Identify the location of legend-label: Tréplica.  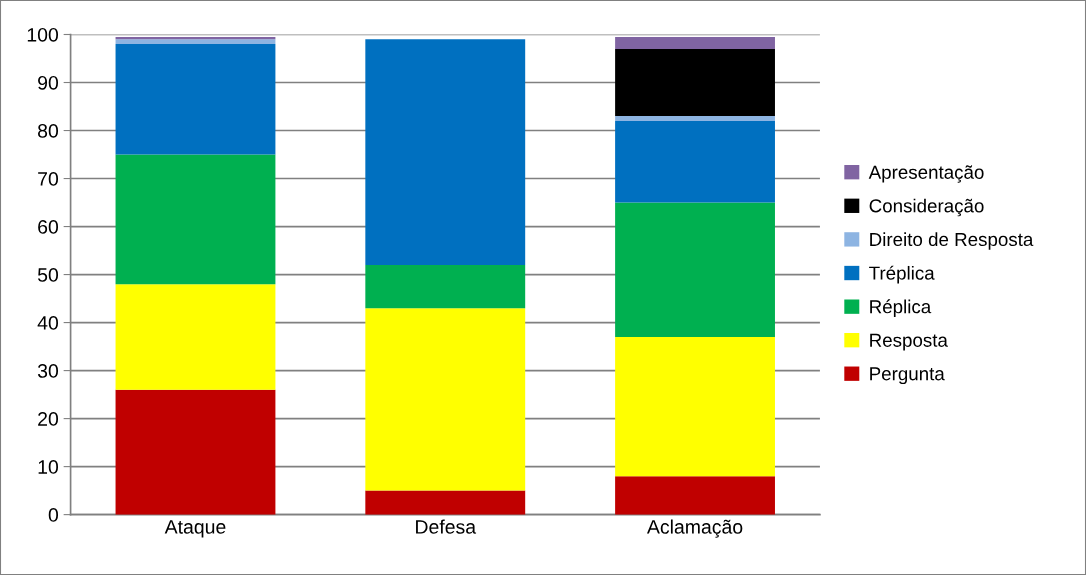
(902, 274).